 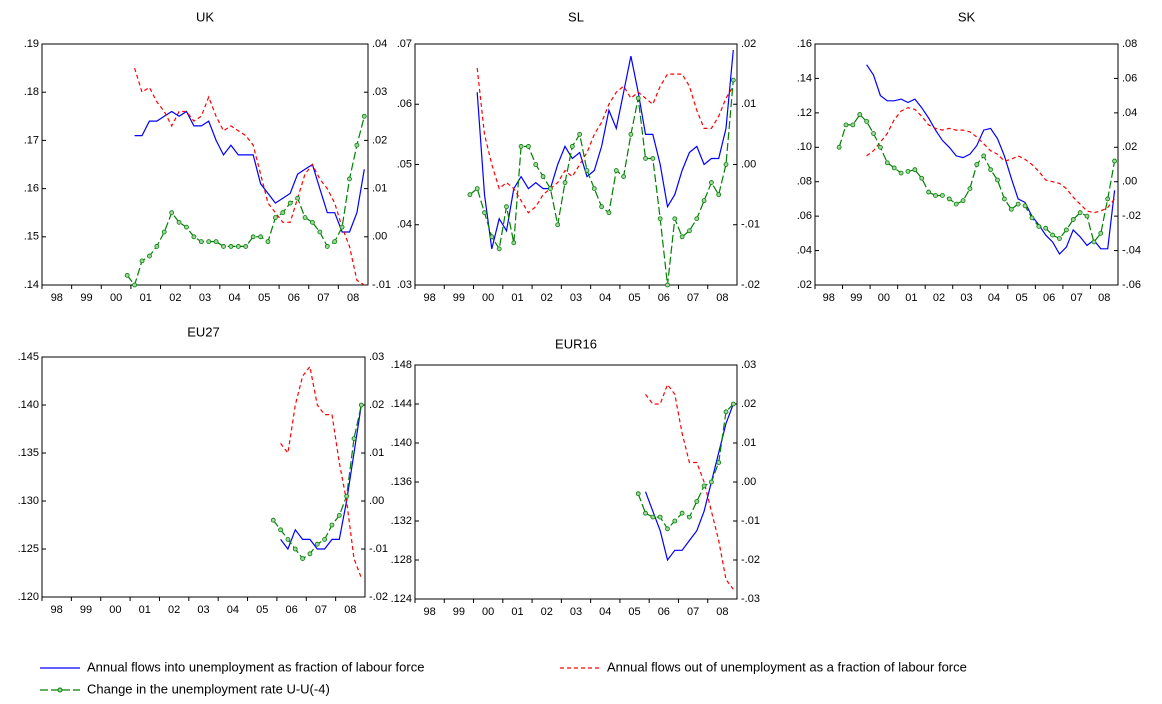 What do you see at coordinates (748, 365) in the screenshot?
I see `y2-tick-label: .03` at bounding box center [748, 365].